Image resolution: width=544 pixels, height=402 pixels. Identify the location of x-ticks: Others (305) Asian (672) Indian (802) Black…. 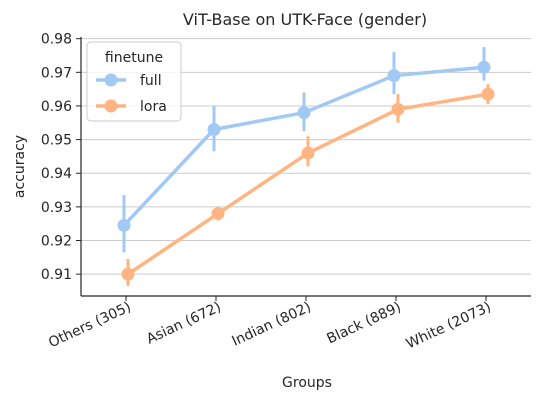
(270, 324).